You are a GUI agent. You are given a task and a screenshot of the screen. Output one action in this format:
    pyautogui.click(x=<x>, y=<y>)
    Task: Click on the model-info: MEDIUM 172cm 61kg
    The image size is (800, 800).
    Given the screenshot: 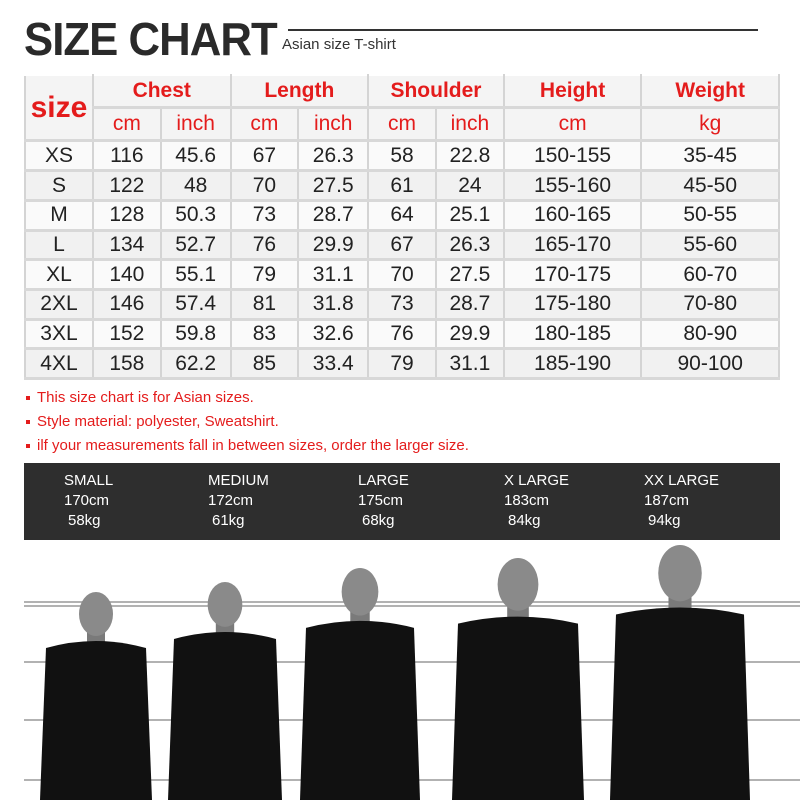 What is the action you would take?
    pyautogui.click(x=238, y=501)
    